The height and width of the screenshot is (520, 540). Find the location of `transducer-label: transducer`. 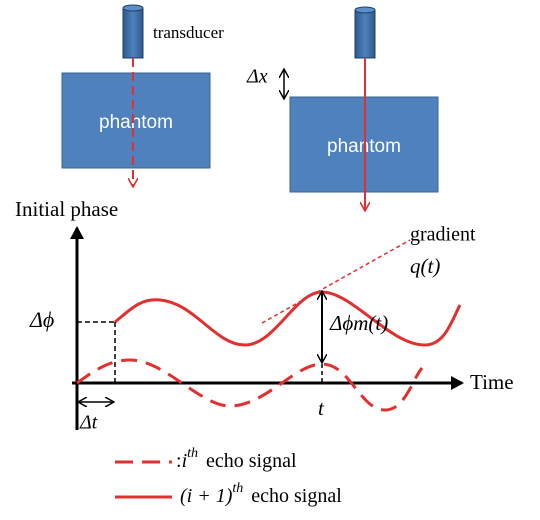

transducer-label: transducer is located at coordinates (188, 32).